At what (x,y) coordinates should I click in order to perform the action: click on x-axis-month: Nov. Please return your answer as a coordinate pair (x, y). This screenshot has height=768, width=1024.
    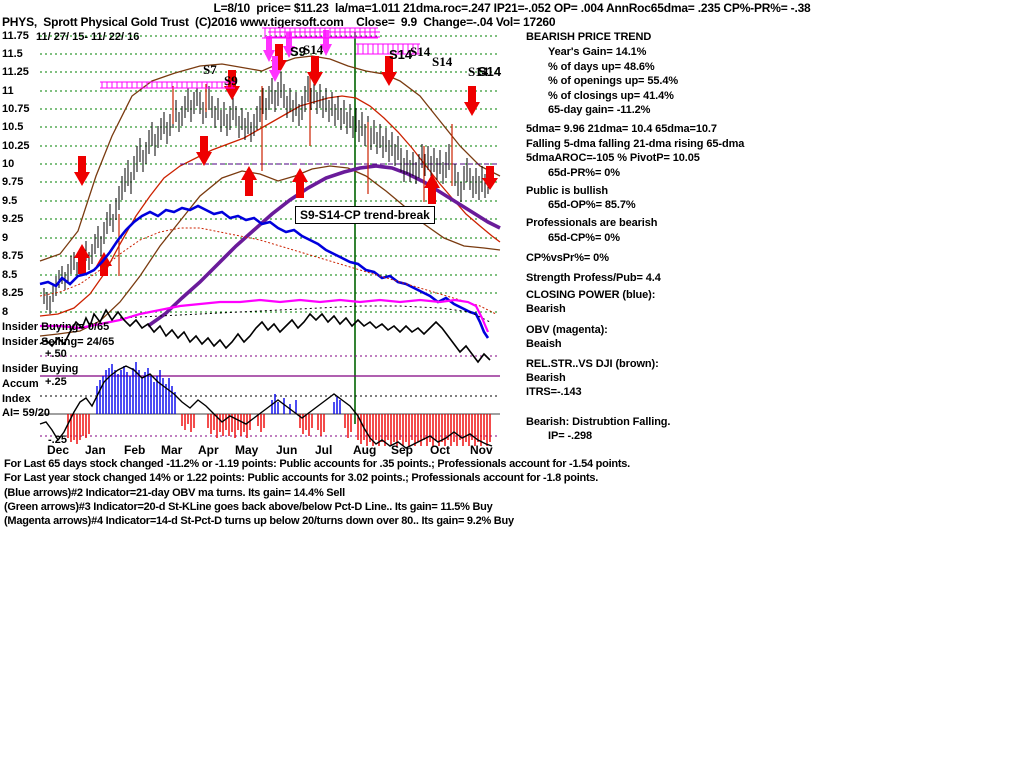
    Looking at the image, I should click on (481, 450).